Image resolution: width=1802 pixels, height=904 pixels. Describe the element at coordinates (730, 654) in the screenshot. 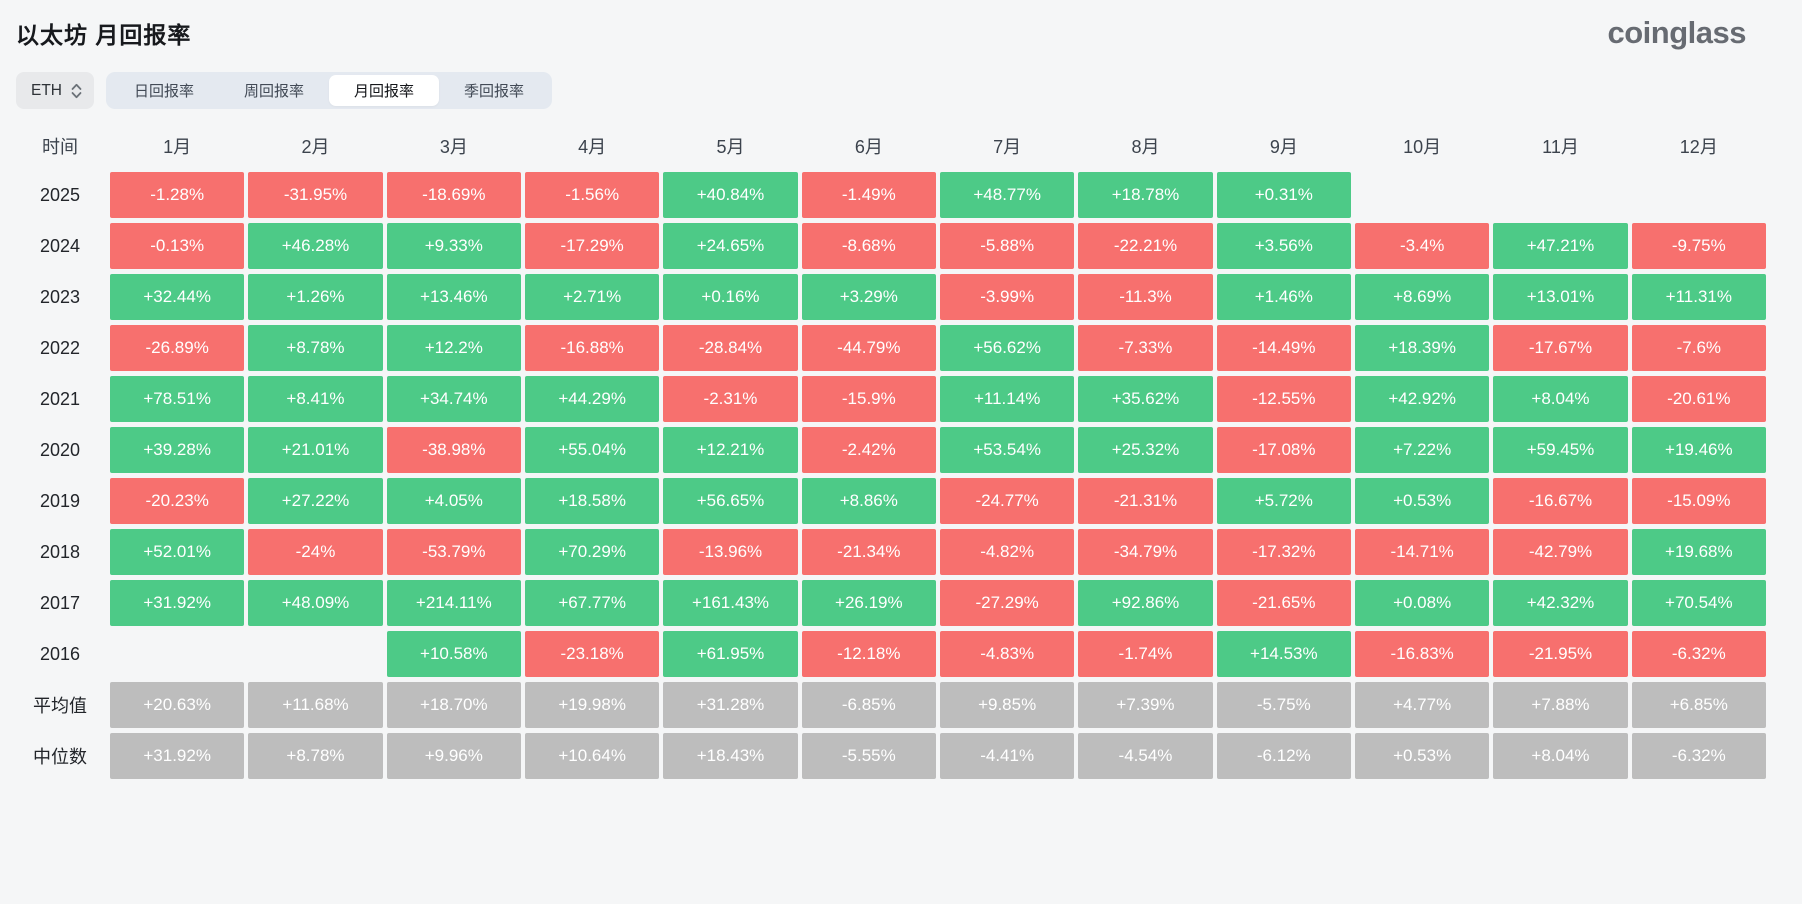

I see `return-cell: +61.95%` at that location.